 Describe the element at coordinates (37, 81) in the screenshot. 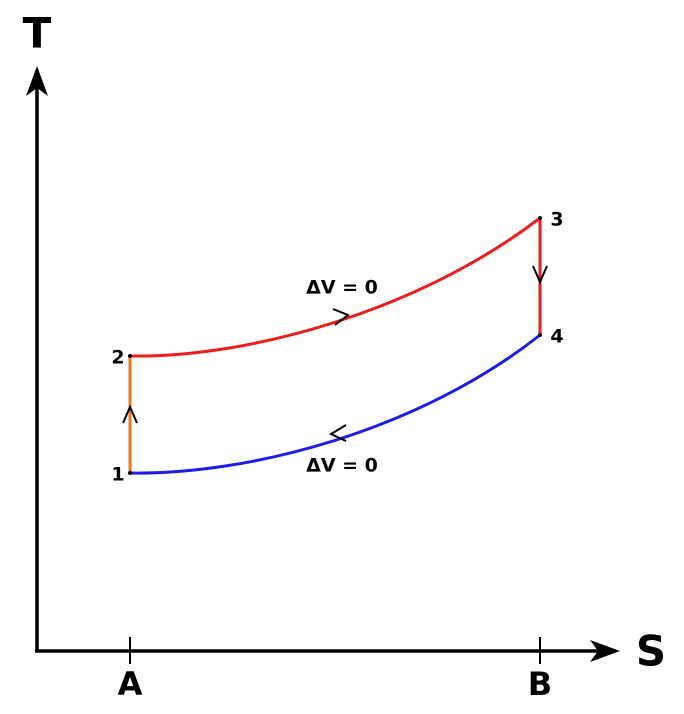

I see `y-axis-arrow` at that location.